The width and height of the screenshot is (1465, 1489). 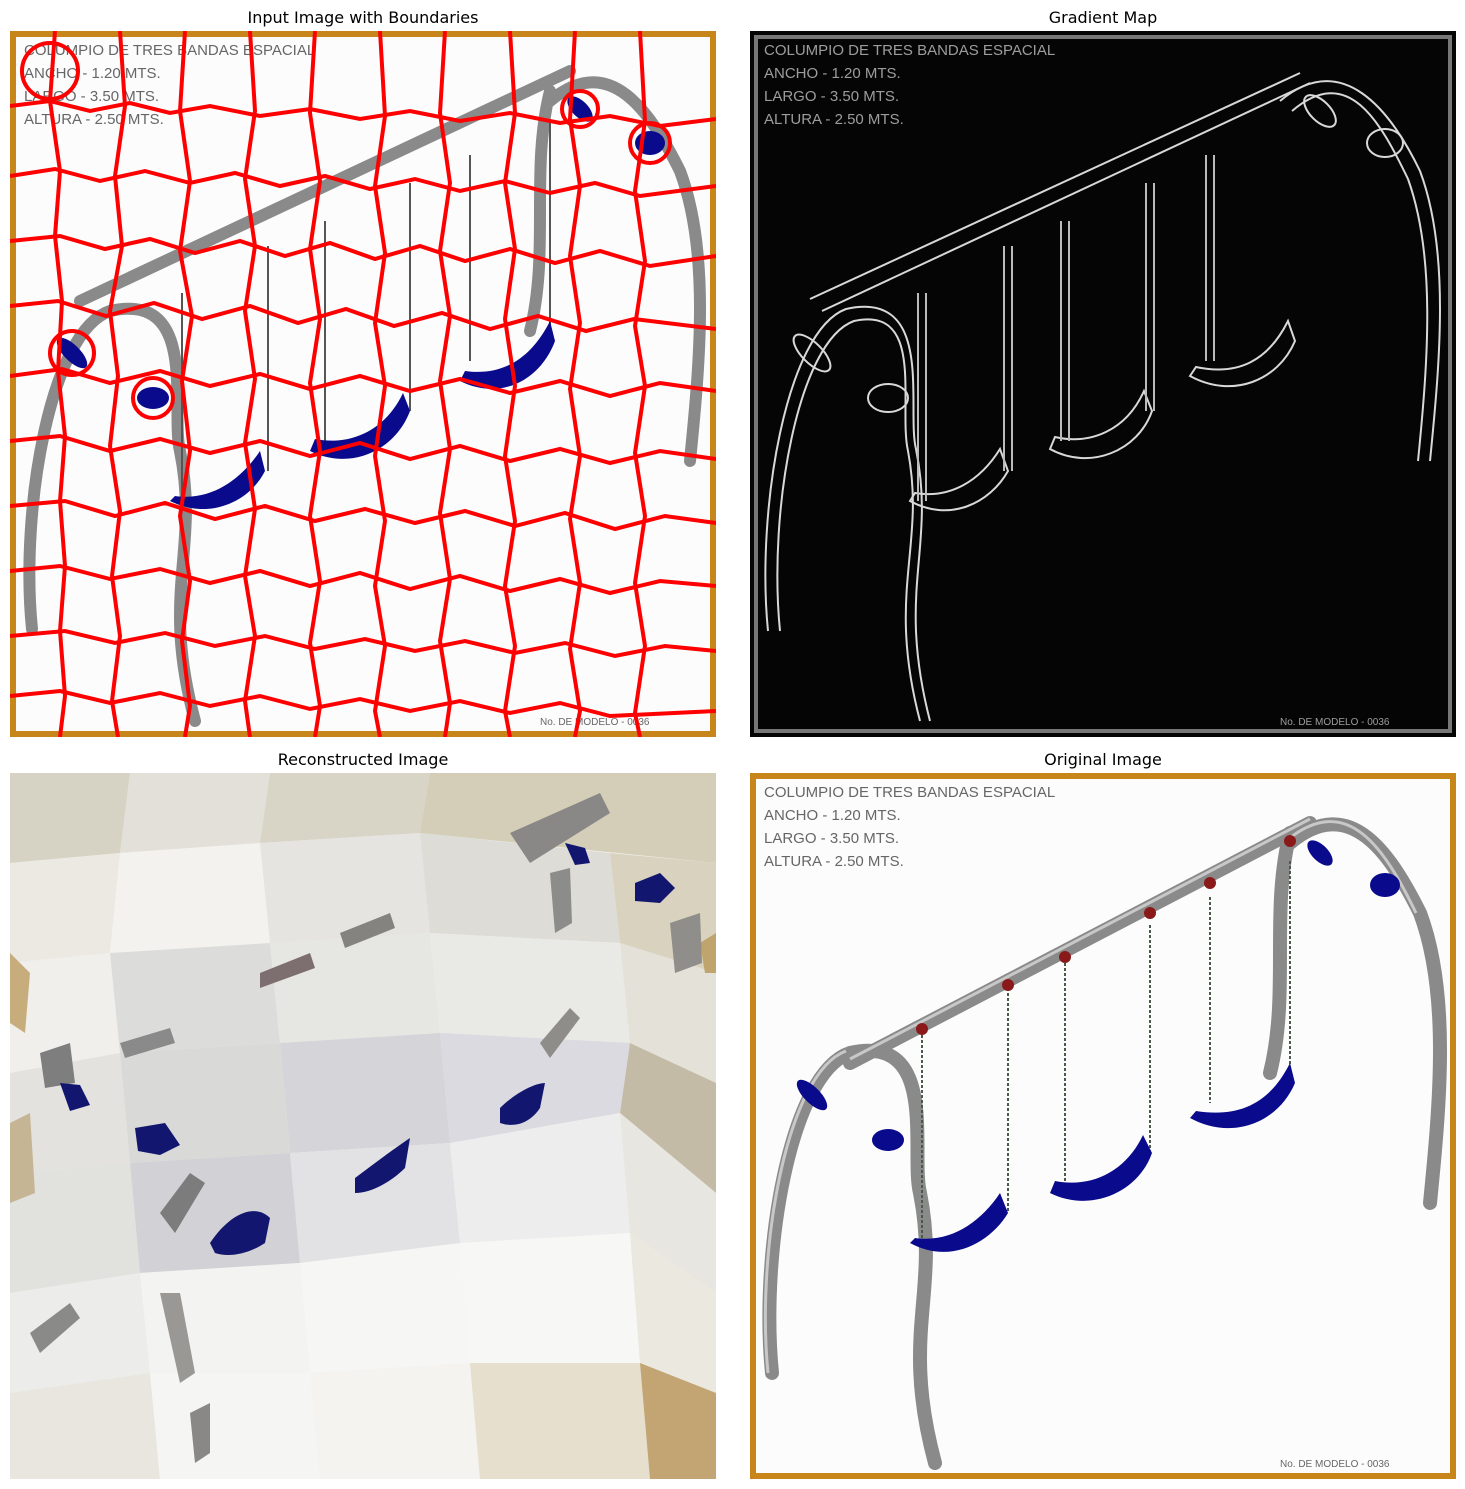 I want to click on spec-line-1: COLUMPIO DE TRES BANDAS ESPACIAL, so click(x=169, y=50).